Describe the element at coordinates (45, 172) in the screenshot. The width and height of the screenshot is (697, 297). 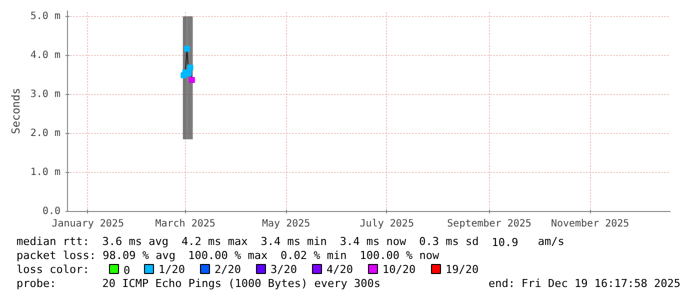
I see `y-tick-label: 1.0 m` at that location.